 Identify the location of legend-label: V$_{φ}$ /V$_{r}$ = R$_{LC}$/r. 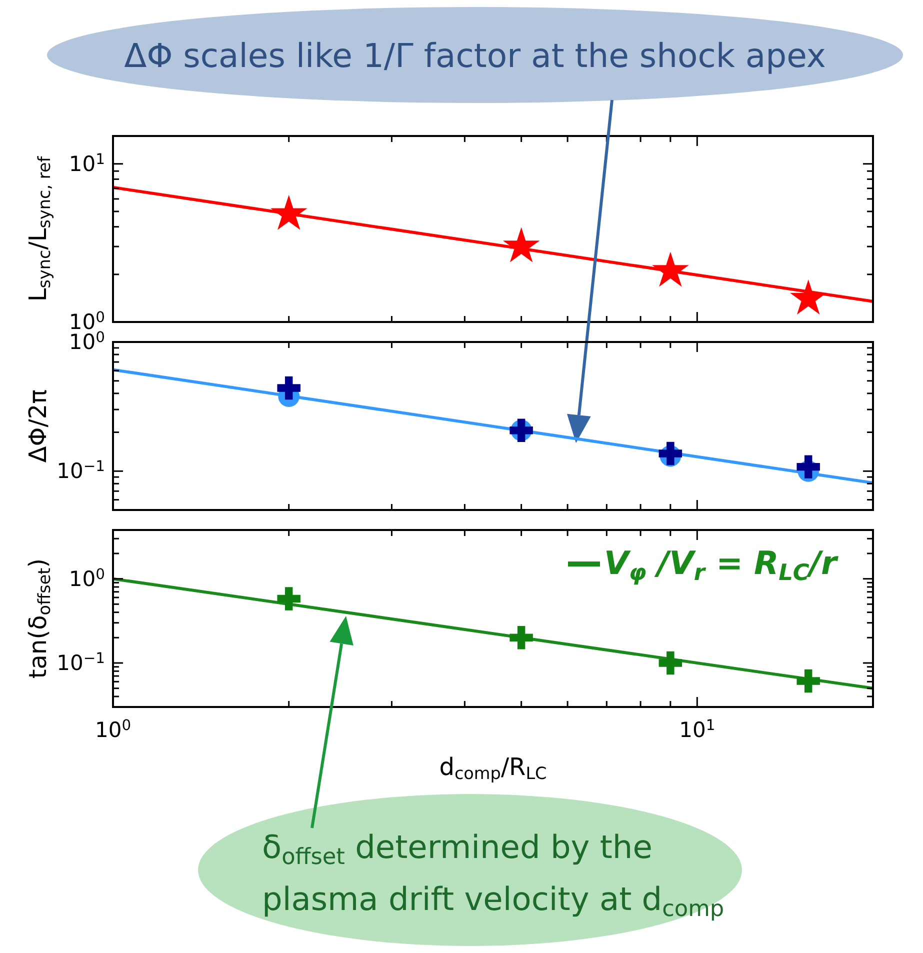
(722, 565).